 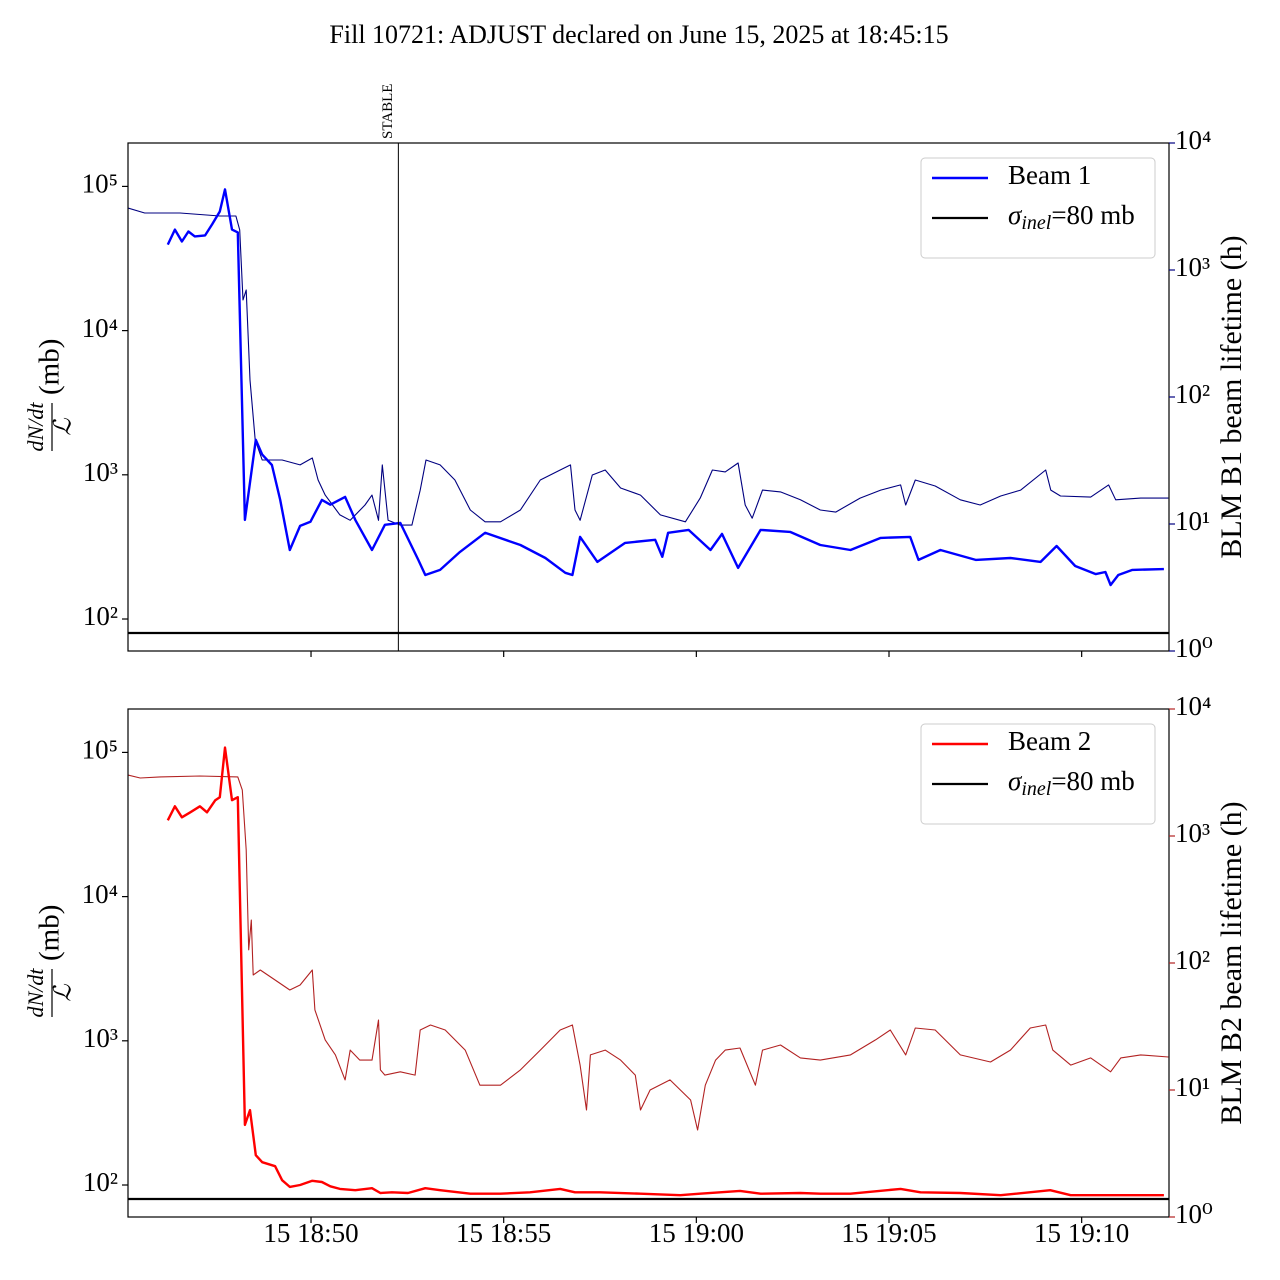 I want to click on x-tick-label: 15 18:55, so click(x=503, y=1233).